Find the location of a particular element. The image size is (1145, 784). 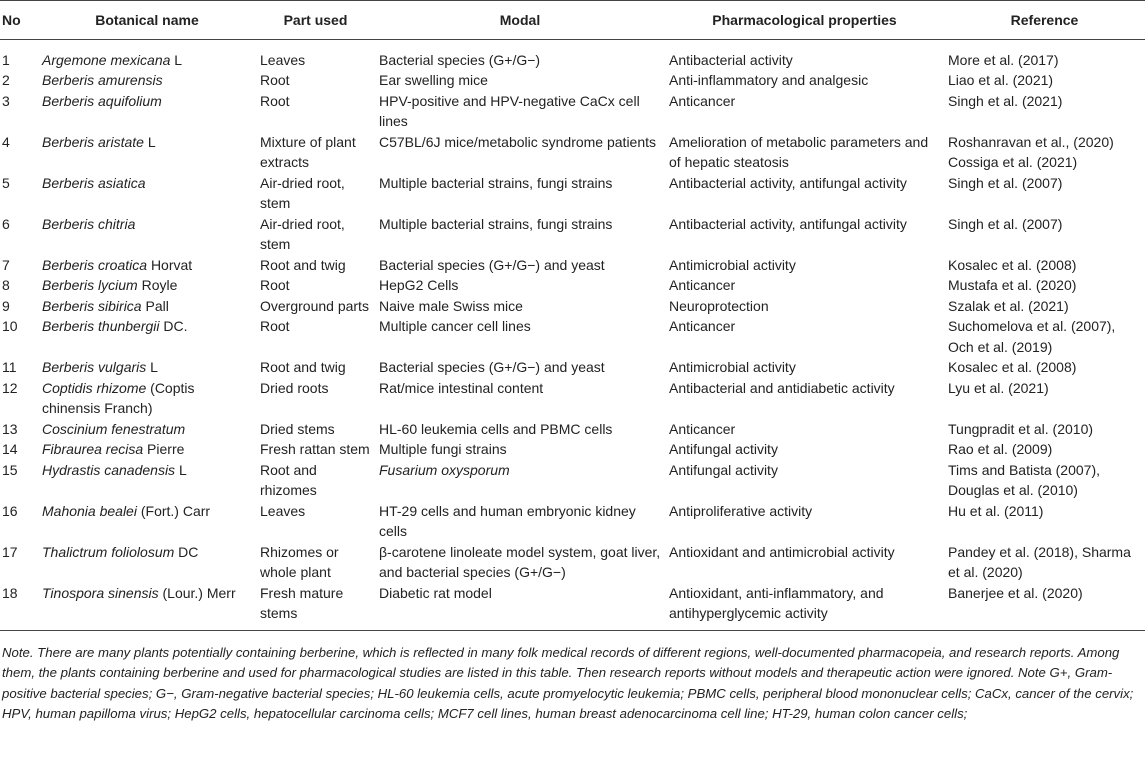

botanical-italic: Thalictrum foliolosum is located at coordinates (108, 551).